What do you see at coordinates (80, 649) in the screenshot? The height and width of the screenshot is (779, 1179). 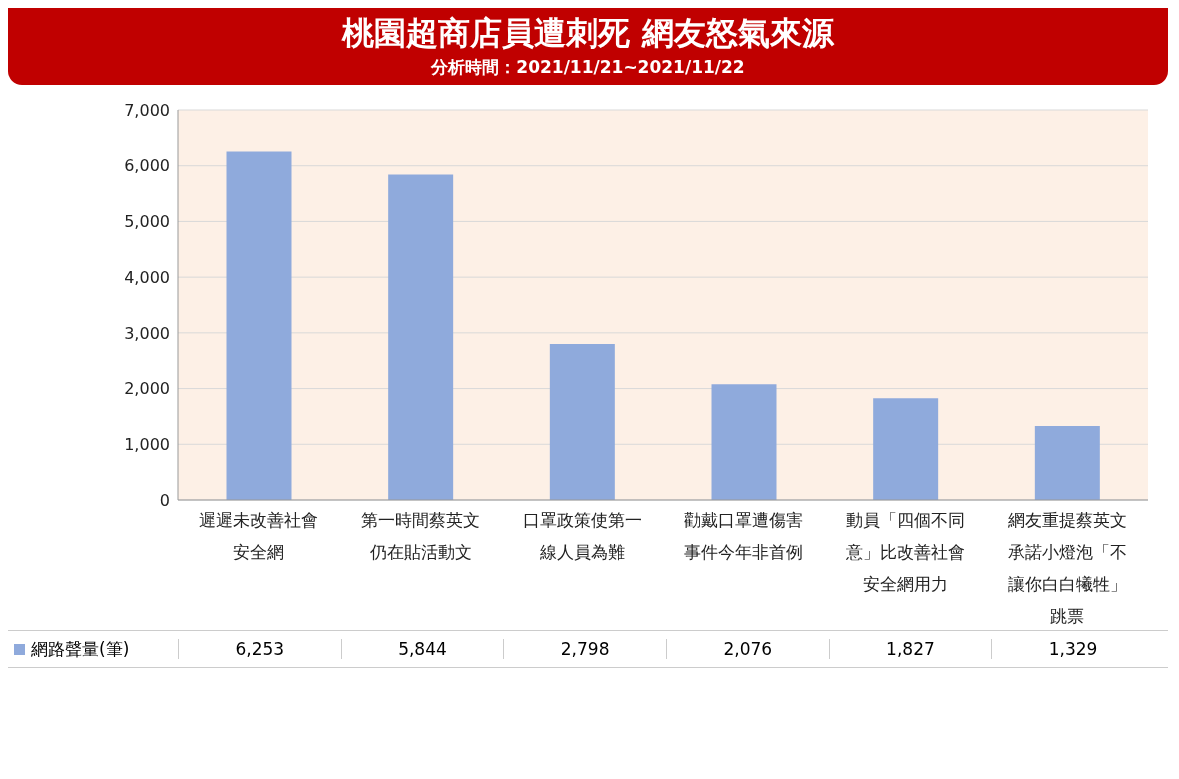 I see `legend-label: 網路聲量(筆)` at bounding box center [80, 649].